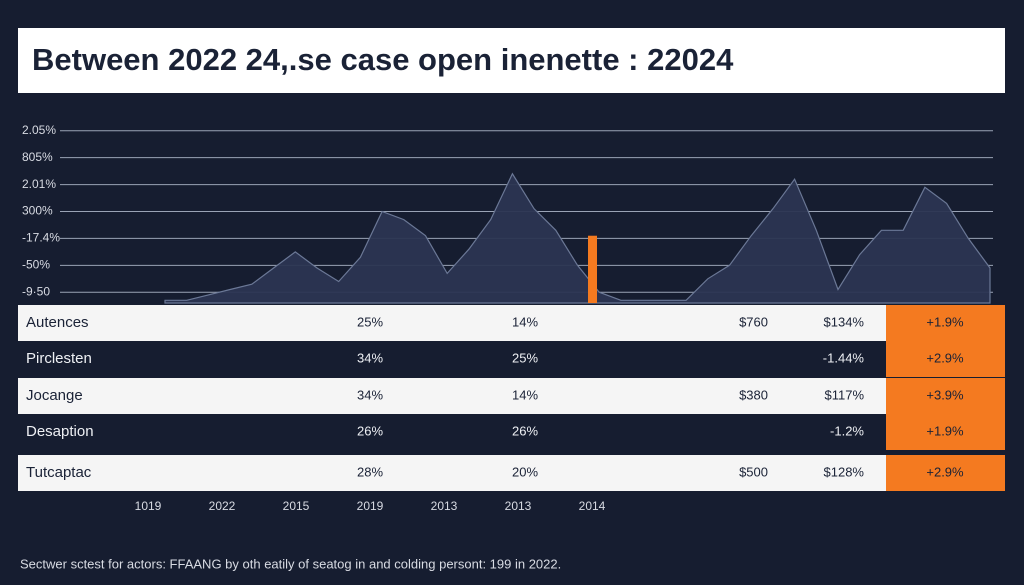 The width and height of the screenshot is (1024, 585). I want to click on x-tick-label: 1019, so click(148, 506).